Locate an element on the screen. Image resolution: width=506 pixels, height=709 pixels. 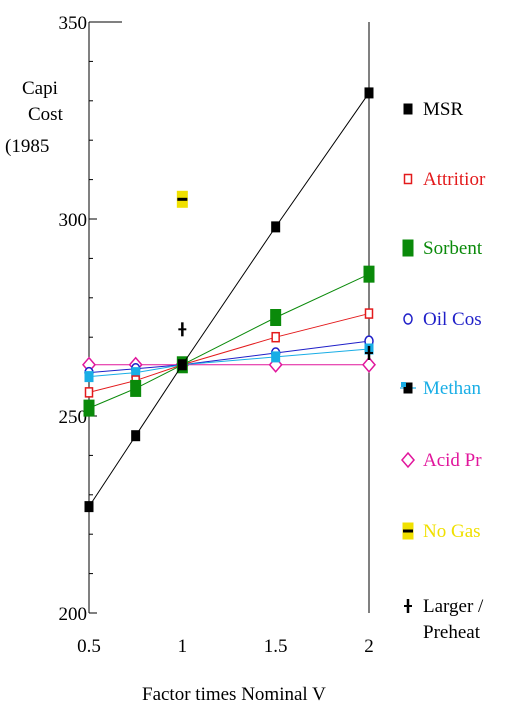
legend-entry: Larger / Preheat is located at coordinates (444, 619).